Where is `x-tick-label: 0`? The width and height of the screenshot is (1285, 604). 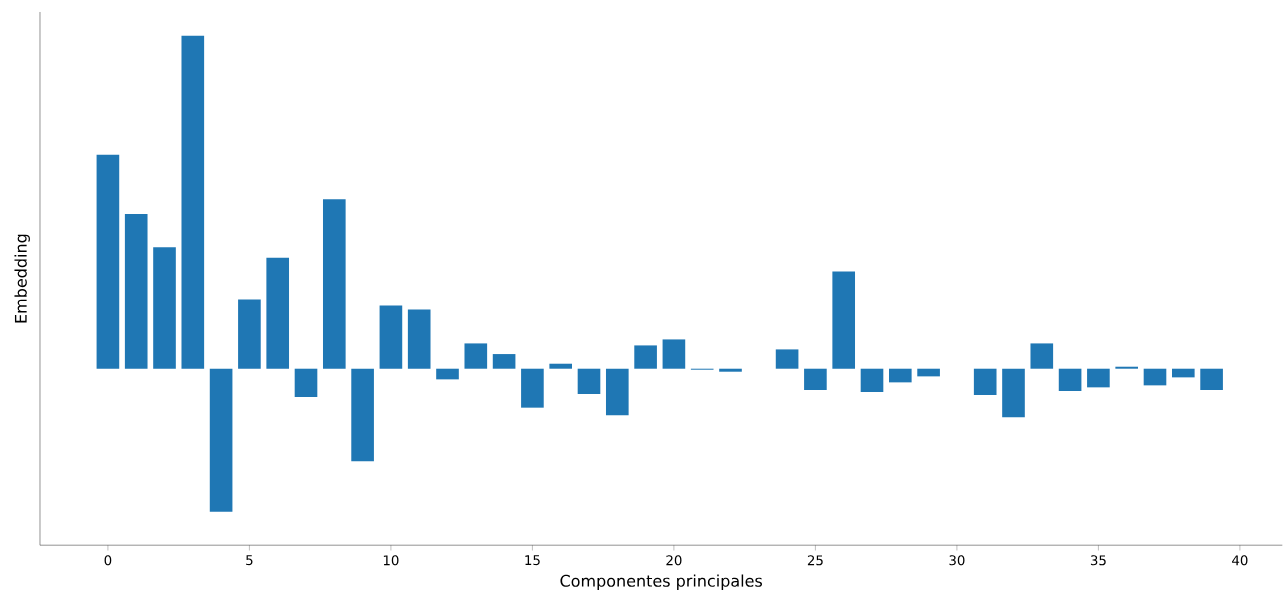 x-tick-label: 0 is located at coordinates (108, 560).